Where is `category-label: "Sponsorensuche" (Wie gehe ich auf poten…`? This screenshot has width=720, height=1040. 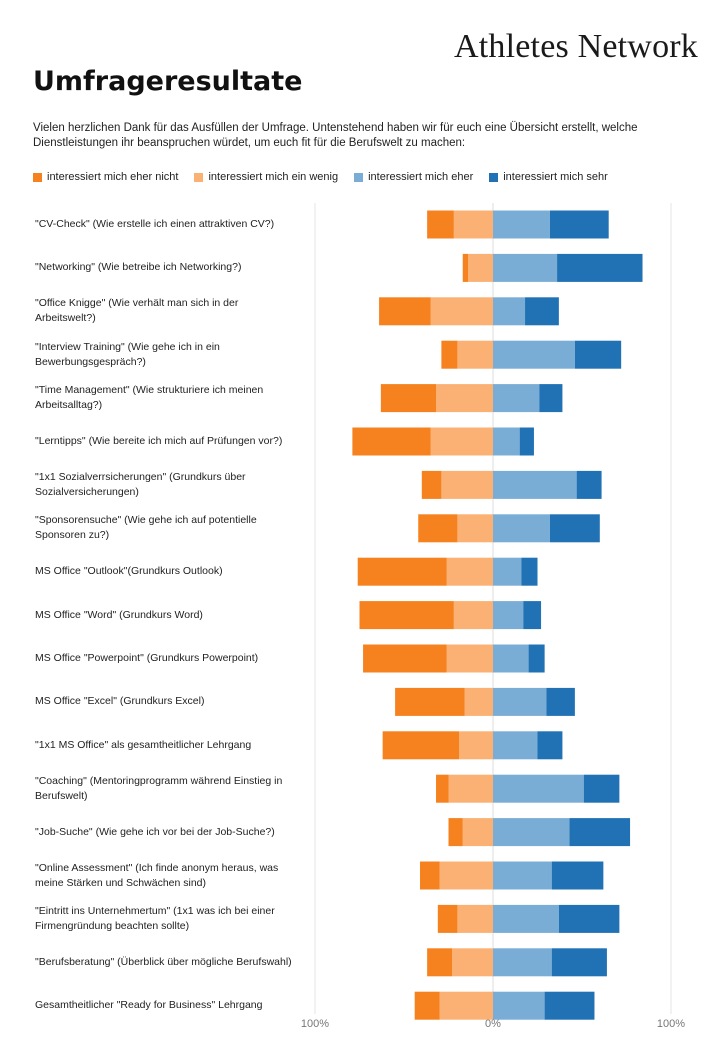
category-label: "Sponsorensuche" (Wie gehe ich auf poten… is located at coordinates (146, 528).